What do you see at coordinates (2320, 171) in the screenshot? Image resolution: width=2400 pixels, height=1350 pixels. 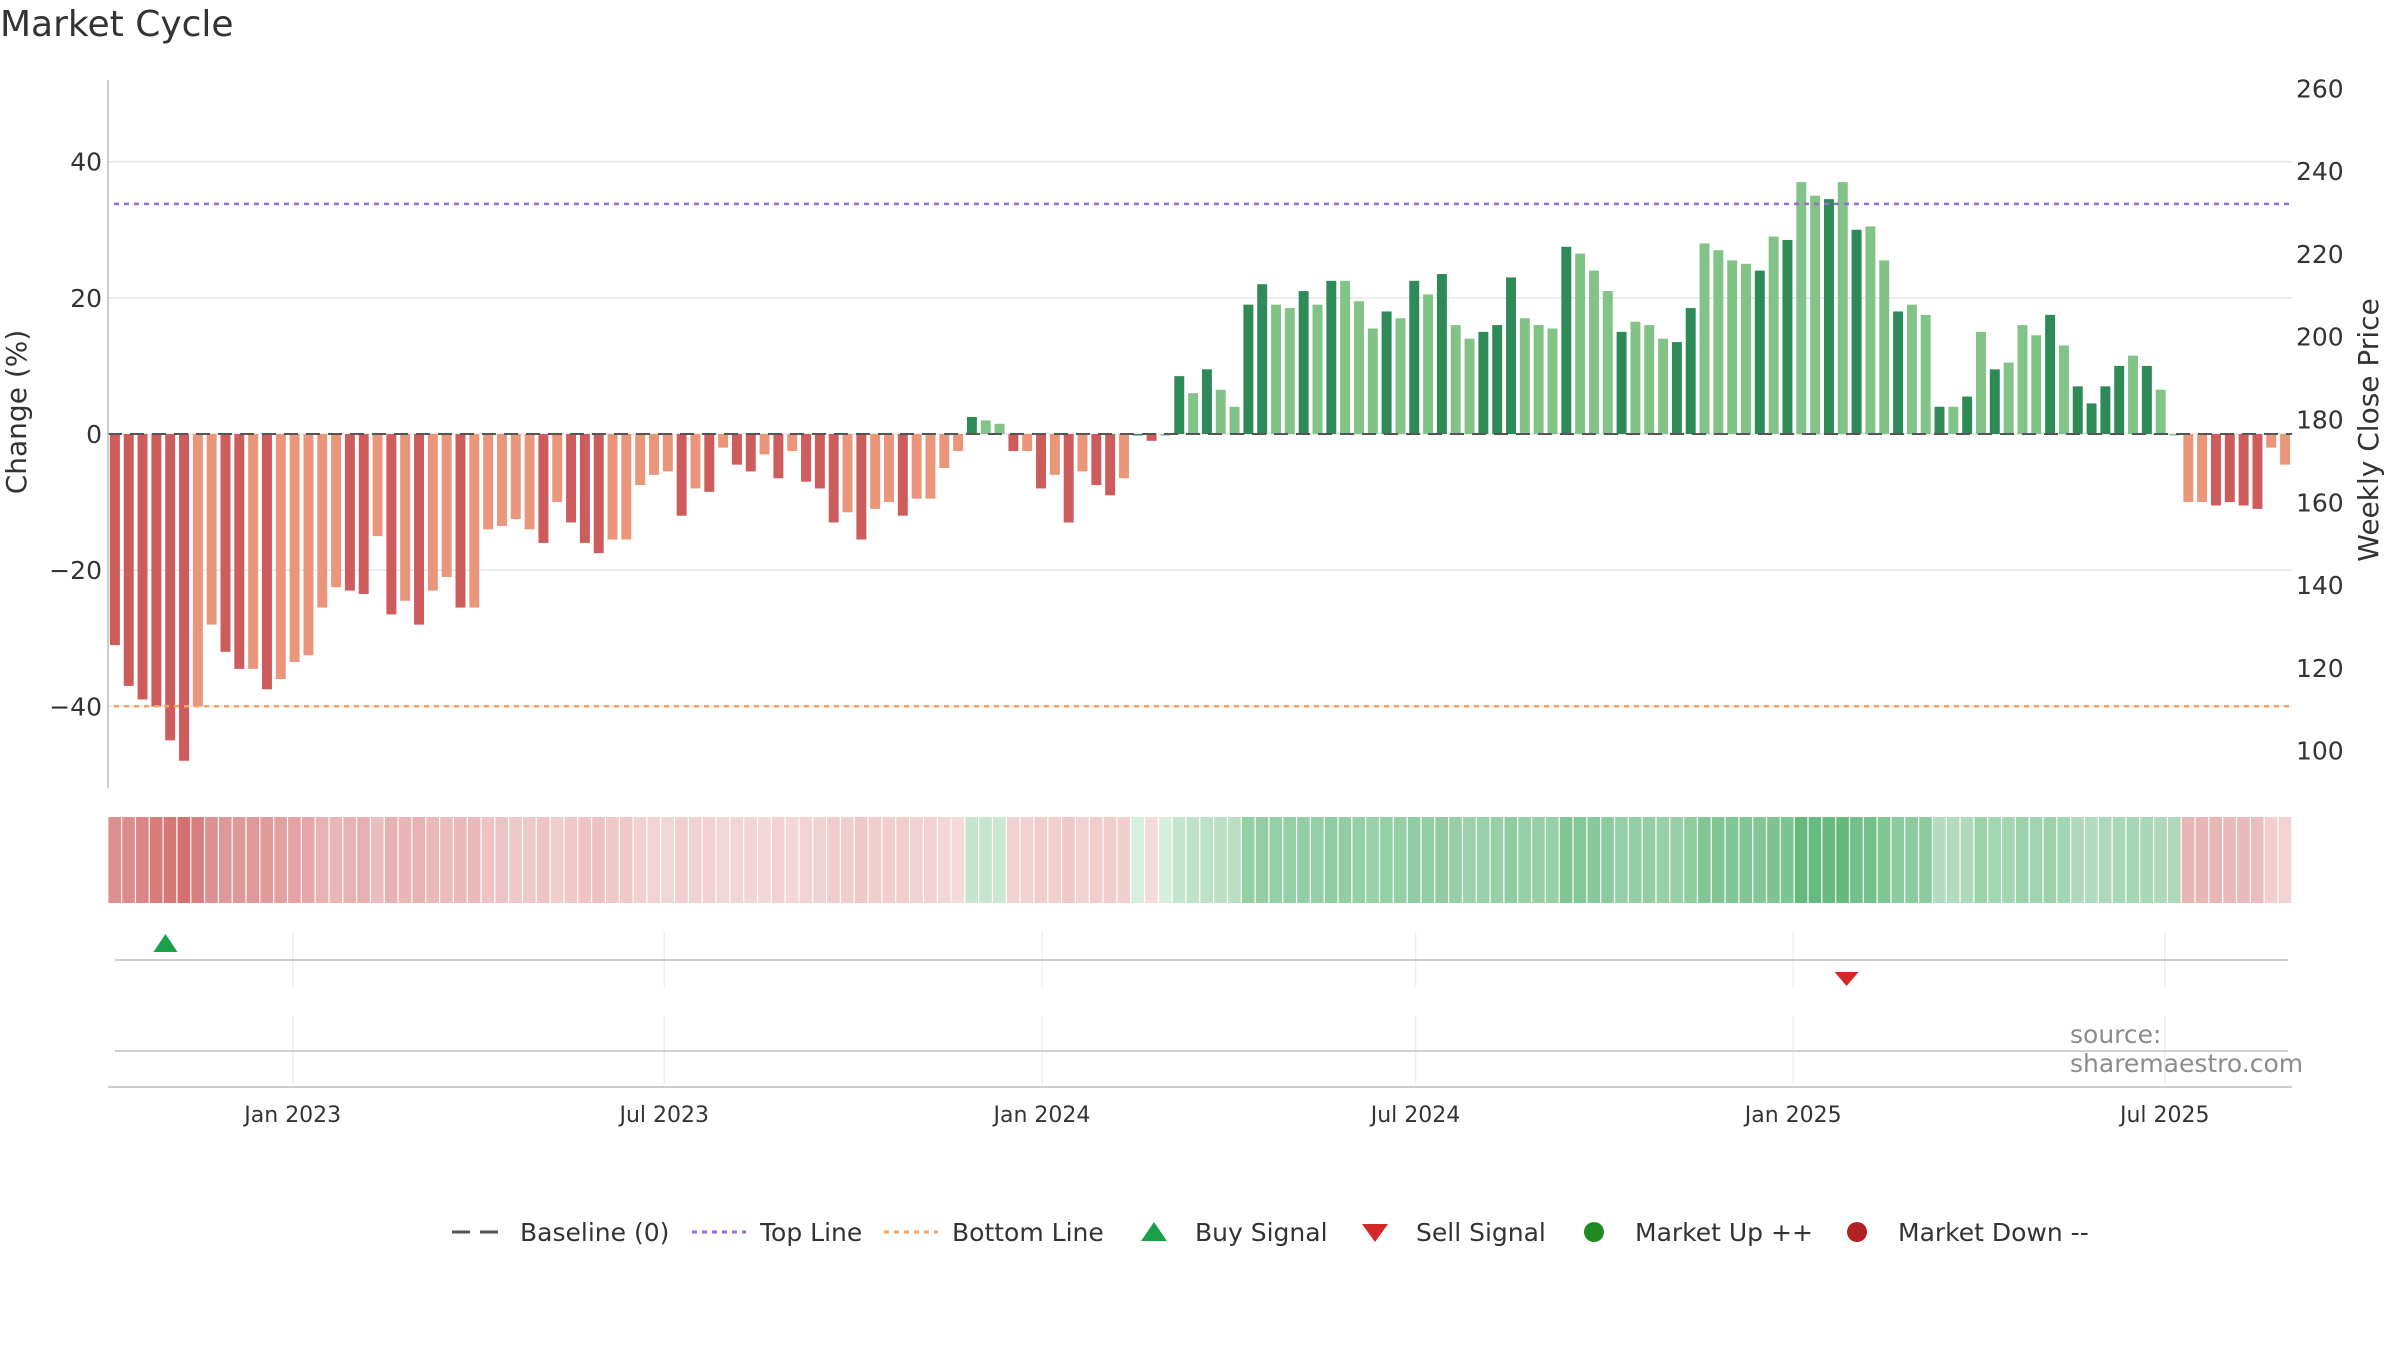 I see `y2-tick-label: 240` at bounding box center [2320, 171].